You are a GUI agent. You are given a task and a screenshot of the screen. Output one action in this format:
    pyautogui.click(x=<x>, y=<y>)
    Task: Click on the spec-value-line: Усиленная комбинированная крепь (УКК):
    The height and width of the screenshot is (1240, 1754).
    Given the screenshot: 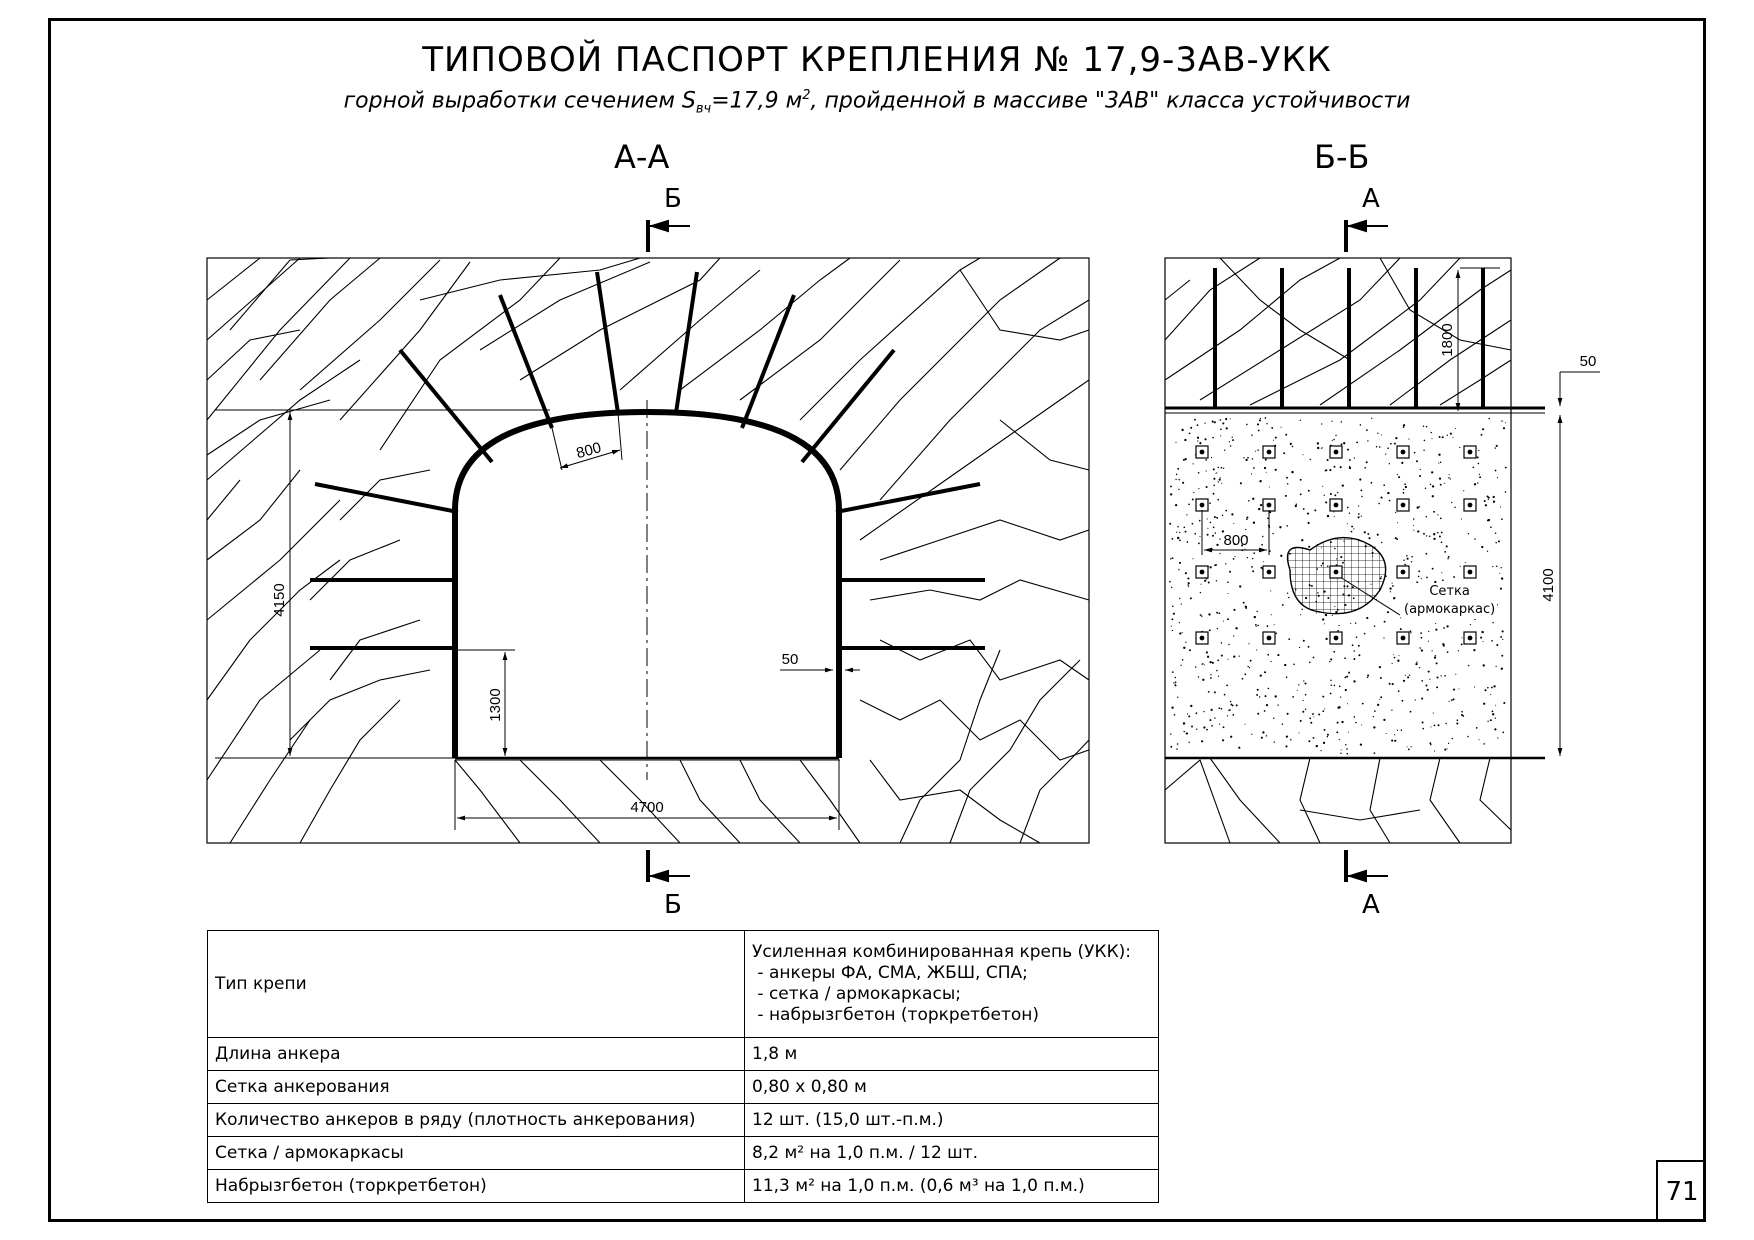 What is the action you would take?
    pyautogui.click(x=941, y=952)
    